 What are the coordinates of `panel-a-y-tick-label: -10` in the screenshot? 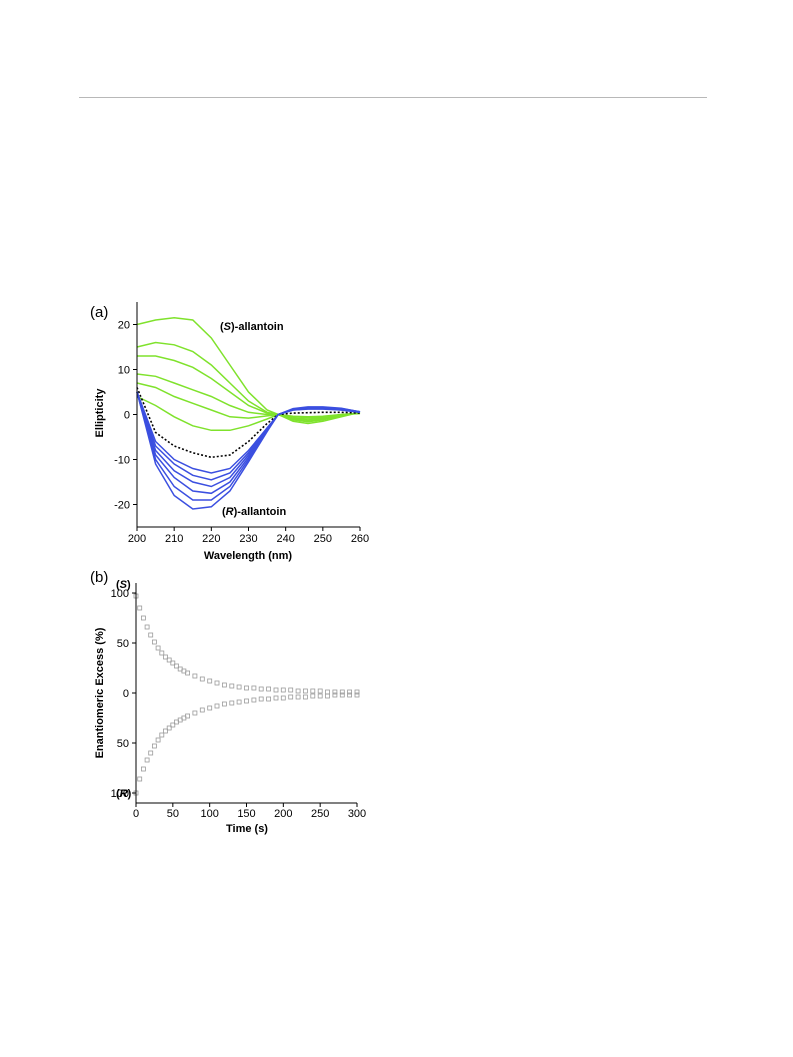 It's located at (122, 461).